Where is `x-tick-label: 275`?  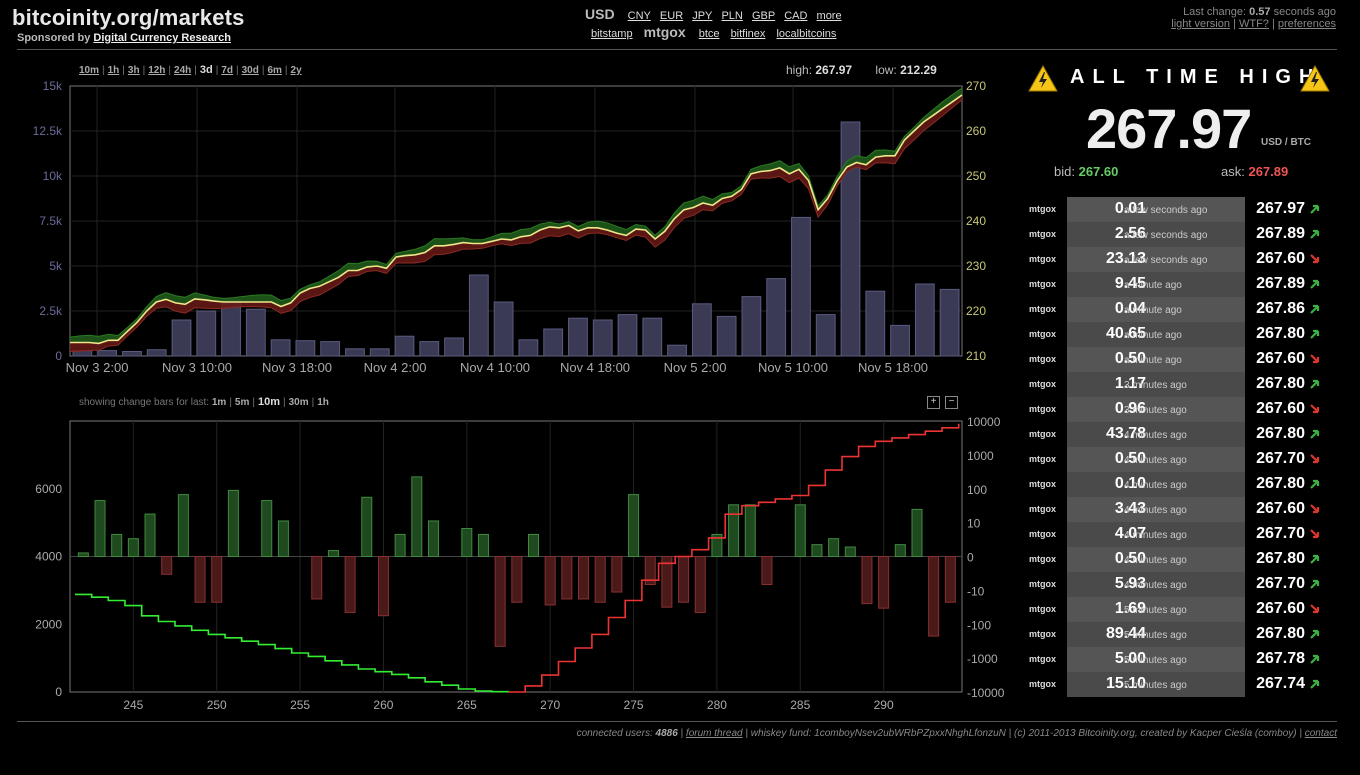
x-tick-label: 275 is located at coordinates (634, 705).